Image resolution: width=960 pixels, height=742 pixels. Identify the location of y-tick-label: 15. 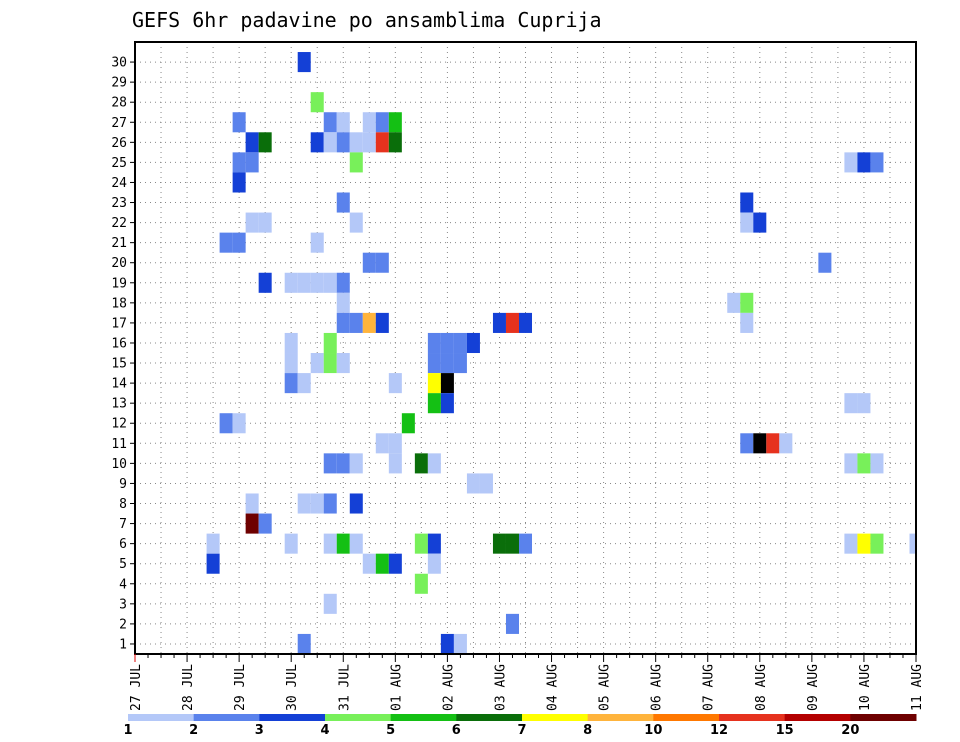
(119, 364).